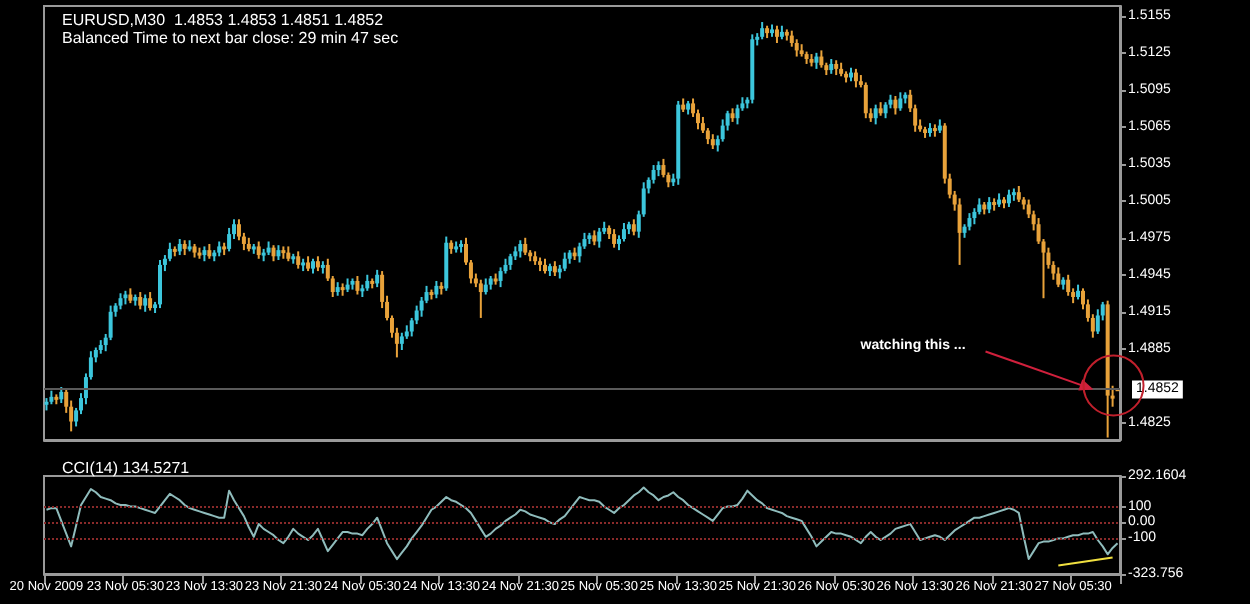 This screenshot has height=604, width=1250. Describe the element at coordinates (223, 20) in the screenshot. I see `chart-title: EURUSD,M30 1.4853 1.4853 1.4851 1.4852` at that location.